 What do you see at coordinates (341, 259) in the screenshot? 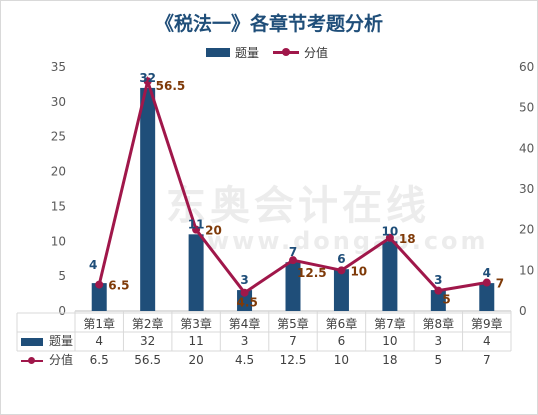
I see `bar-data-label: 6` at bounding box center [341, 259].